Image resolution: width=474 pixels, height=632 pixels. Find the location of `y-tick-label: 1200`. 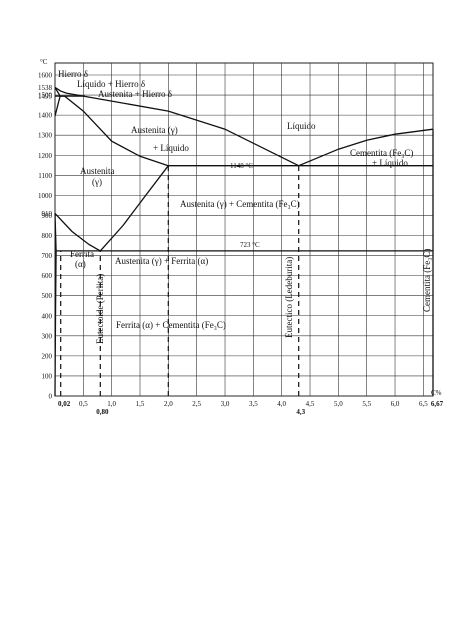

y-tick-label: 1200 is located at coordinates (45, 156).